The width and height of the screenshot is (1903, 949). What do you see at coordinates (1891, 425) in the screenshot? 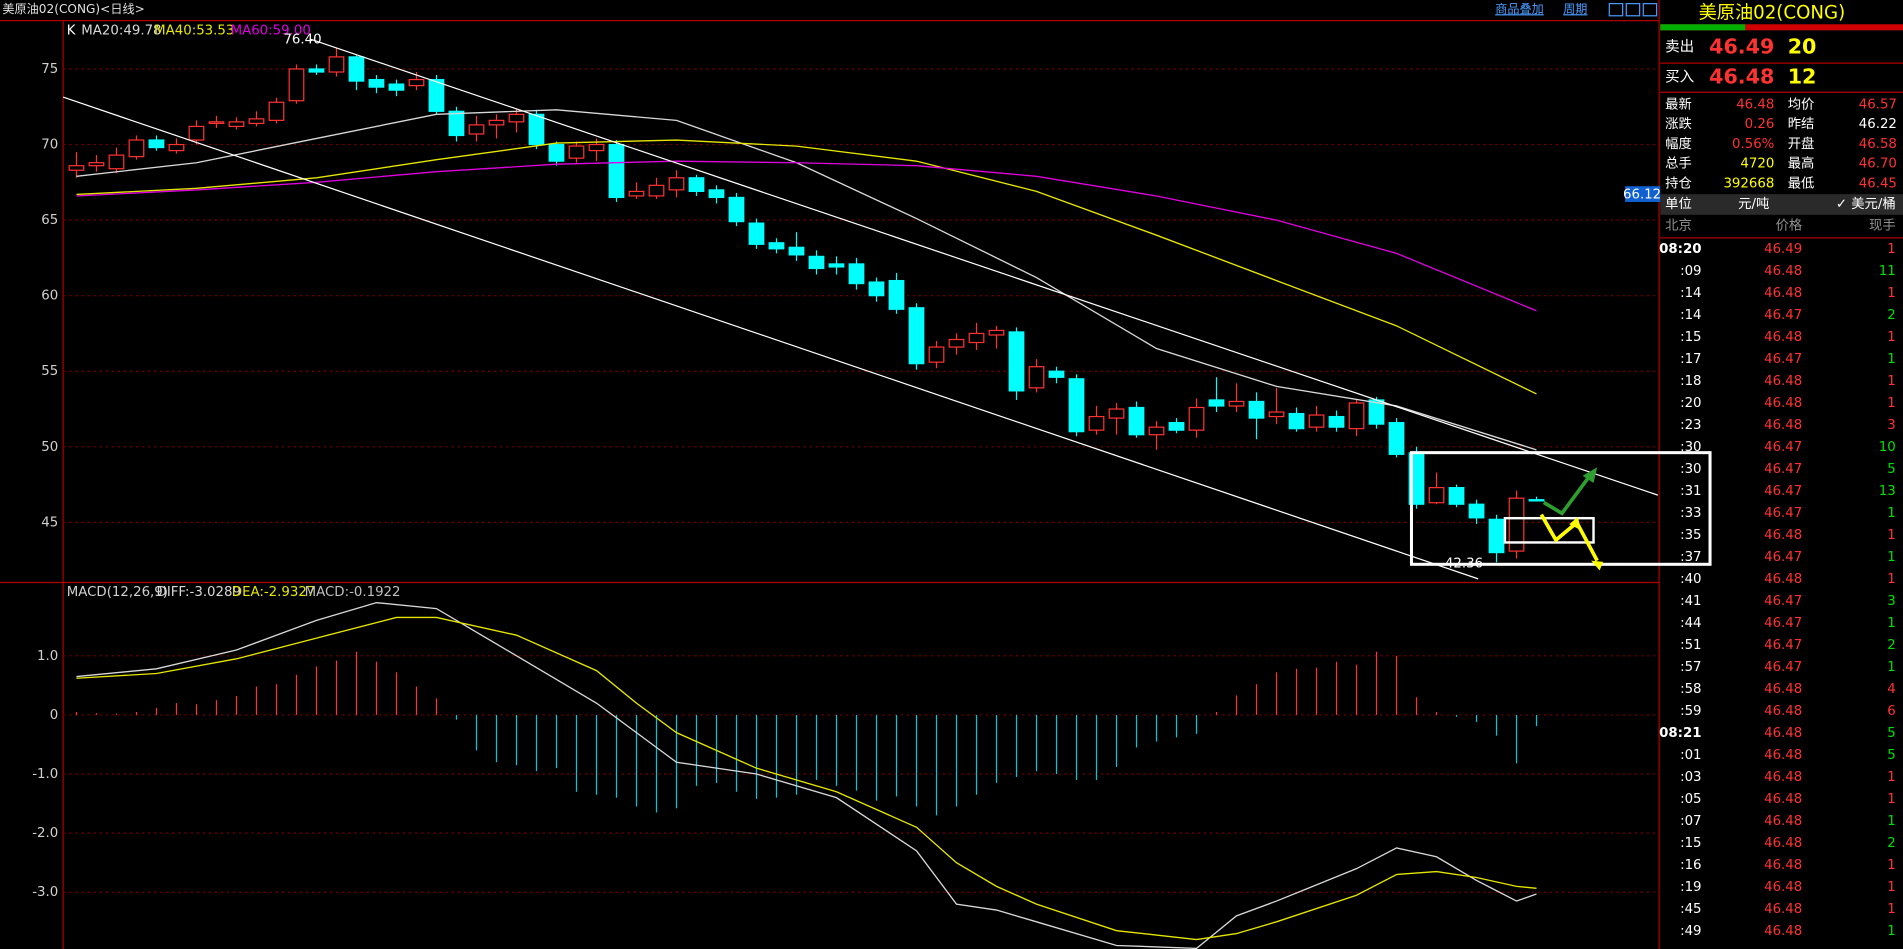
I see `trade-volume: 3` at bounding box center [1891, 425].